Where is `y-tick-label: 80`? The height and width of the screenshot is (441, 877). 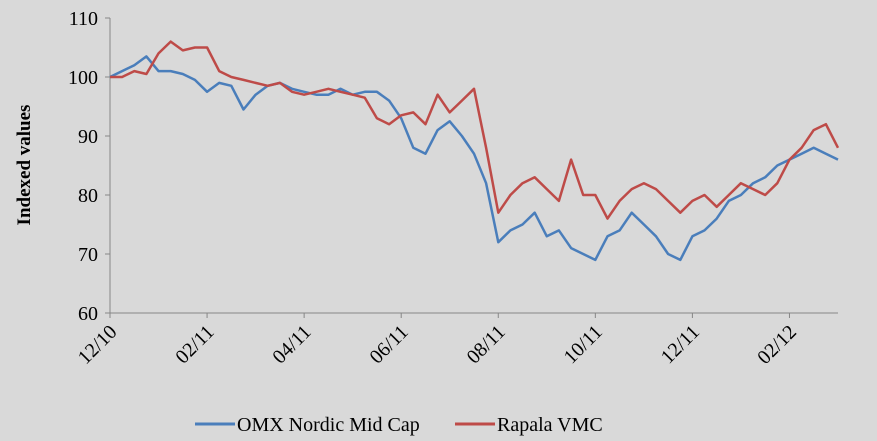
y-tick-label: 80 is located at coordinates (88, 196).